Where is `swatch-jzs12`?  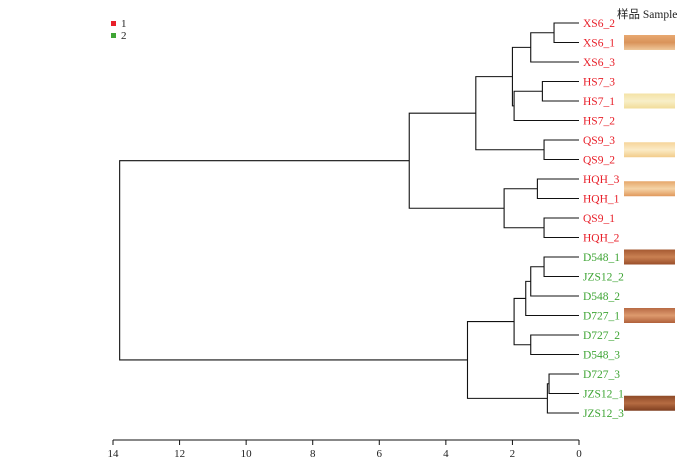 swatch-jzs12 is located at coordinates (649, 403).